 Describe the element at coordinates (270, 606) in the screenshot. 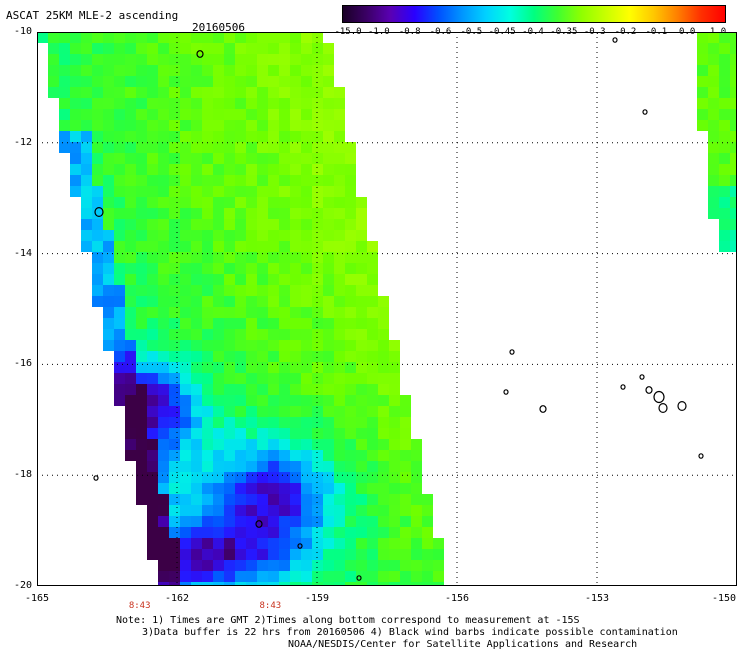

I see `pass-time-label: 8:43` at that location.